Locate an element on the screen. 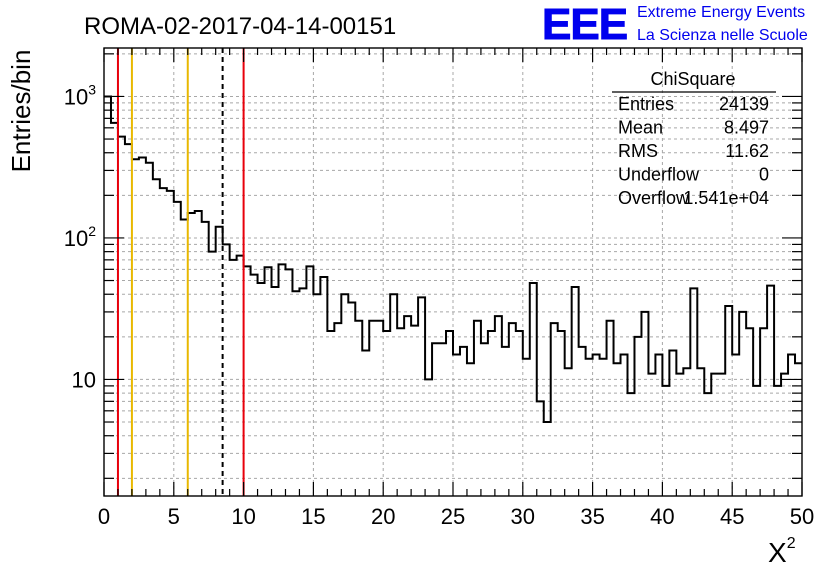  x-tick-labels: 0 5 10 15 20 25 30 35 40 45 50 is located at coordinates (456, 516).